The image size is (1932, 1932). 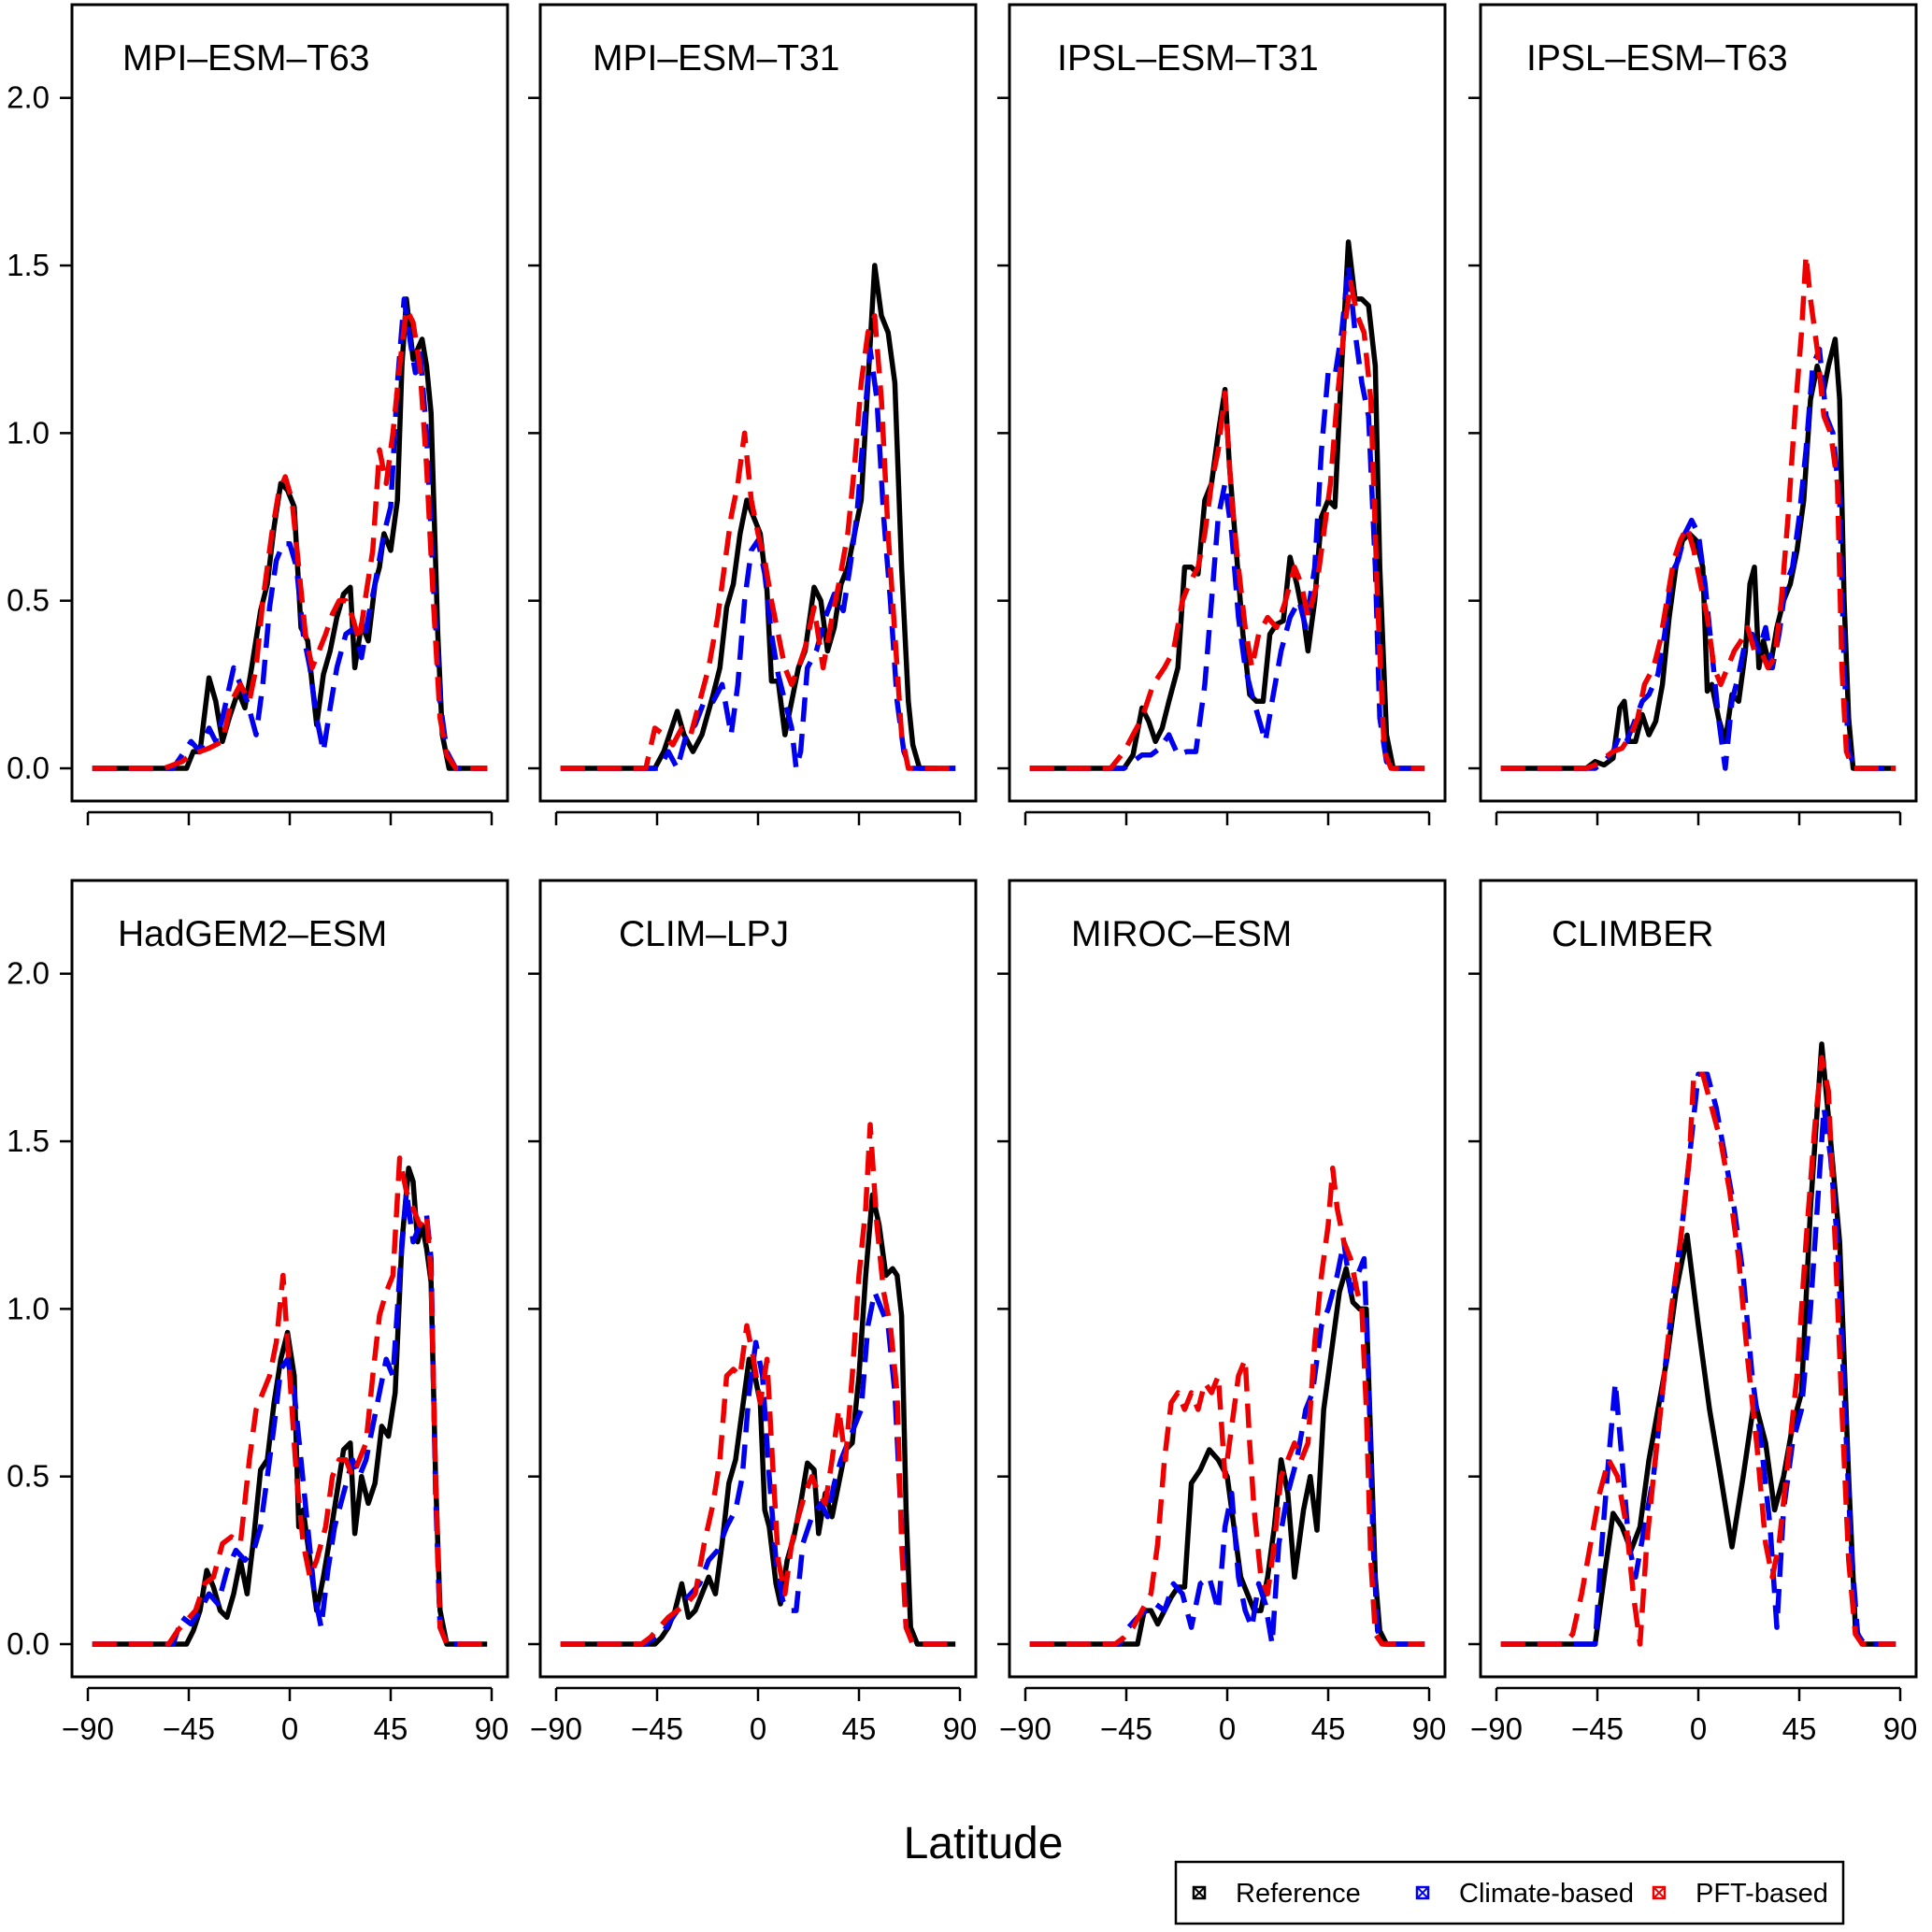 I want to click on x-axis-label: Latitude, so click(x=984, y=1843).